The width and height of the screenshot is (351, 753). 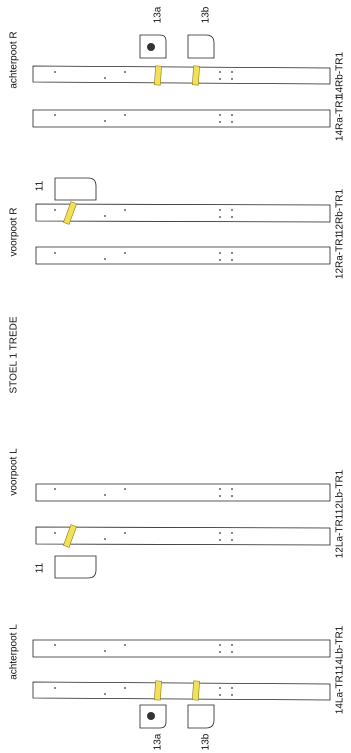 What do you see at coordinates (340, 647) in the screenshot?
I see `strip-label: 14Lb-TR1` at bounding box center [340, 647].